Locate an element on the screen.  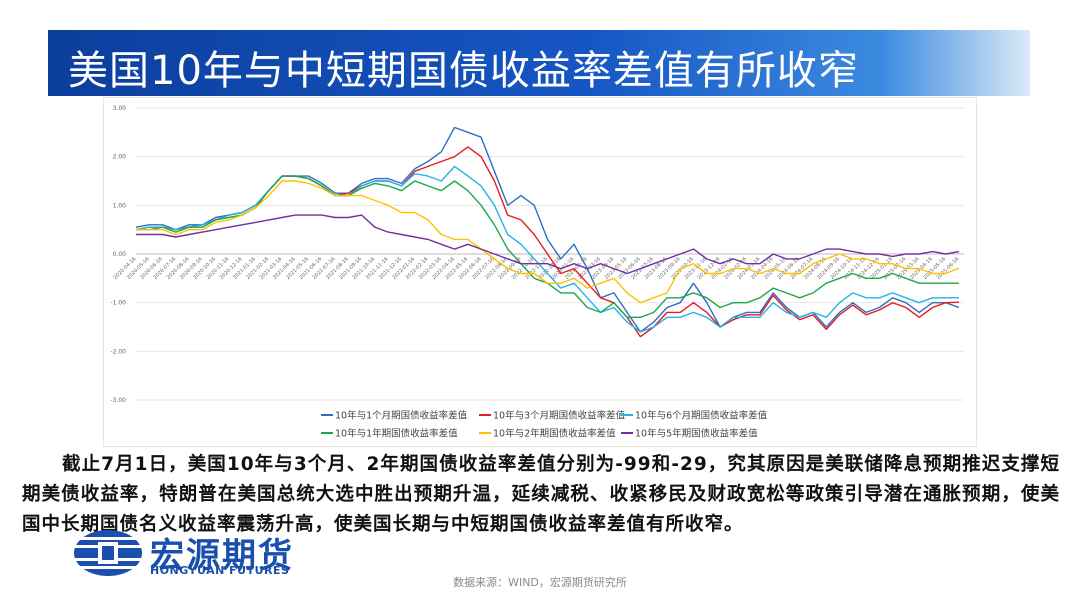
logo-english: HONGYUAN FUTURES is located at coordinates (220, 570).